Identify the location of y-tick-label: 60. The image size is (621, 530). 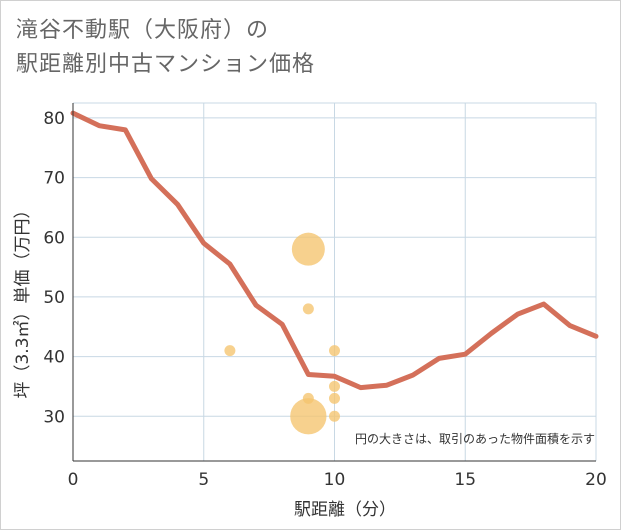
(54, 238).